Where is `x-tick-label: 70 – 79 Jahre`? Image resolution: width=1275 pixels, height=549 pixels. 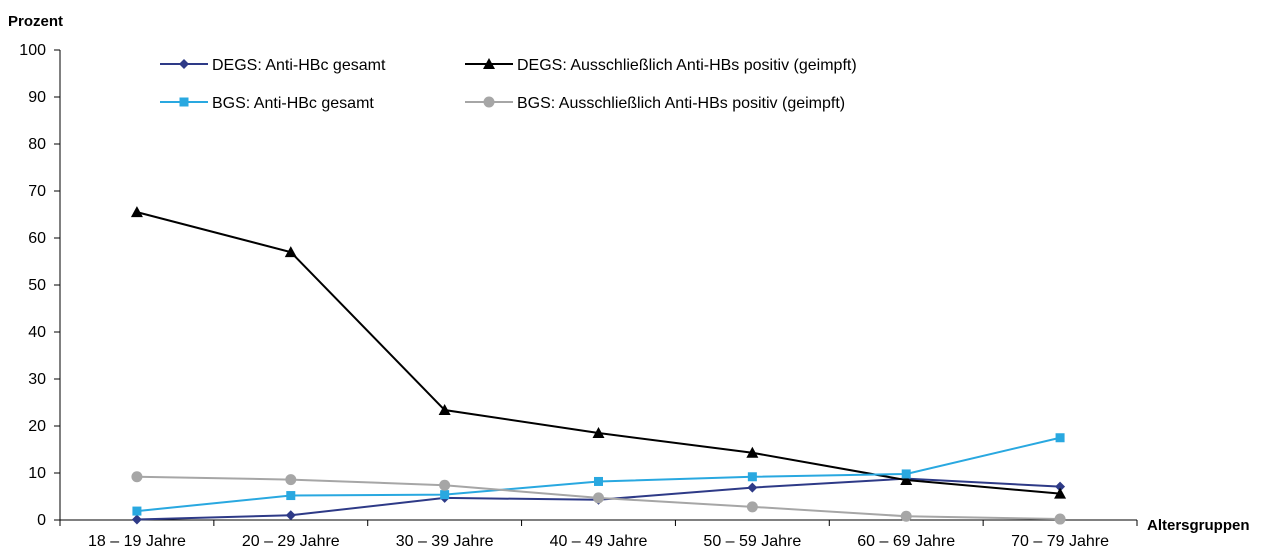 x-tick-label: 70 – 79 Jahre is located at coordinates (1060, 541).